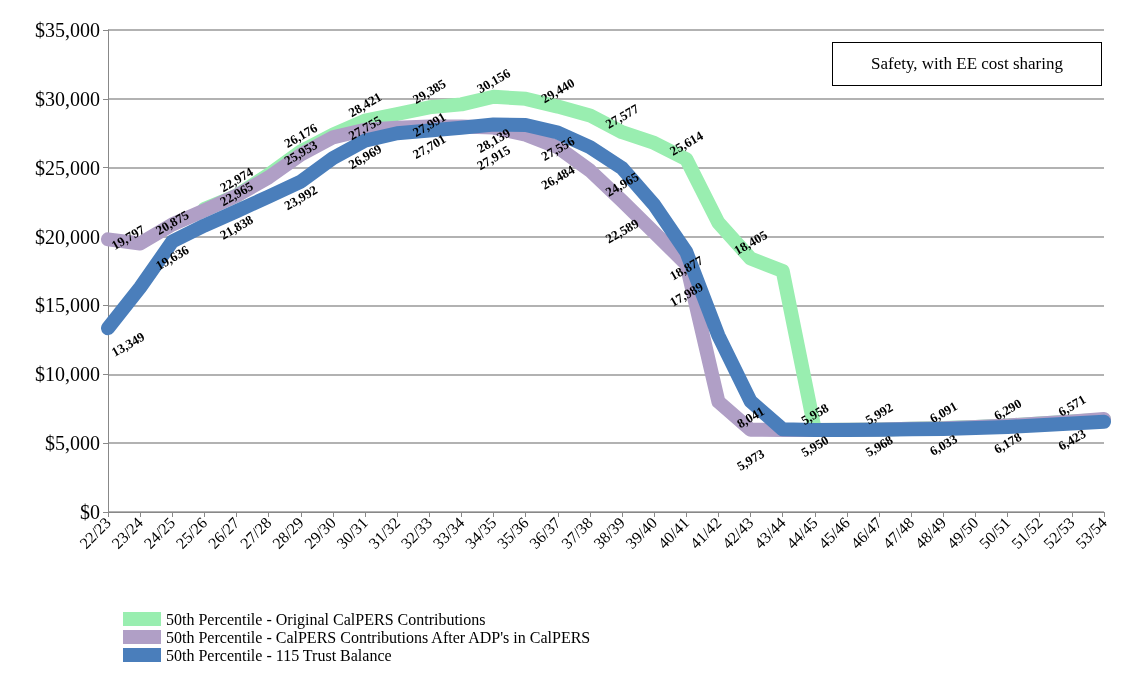  Describe the element at coordinates (879, 445) in the screenshot. I see `data-label: 5,968` at that location.